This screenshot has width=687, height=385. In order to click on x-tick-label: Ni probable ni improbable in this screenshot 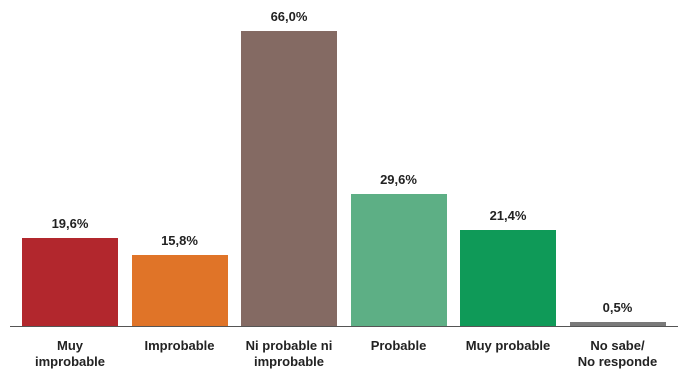, I will do `click(289, 353)`.